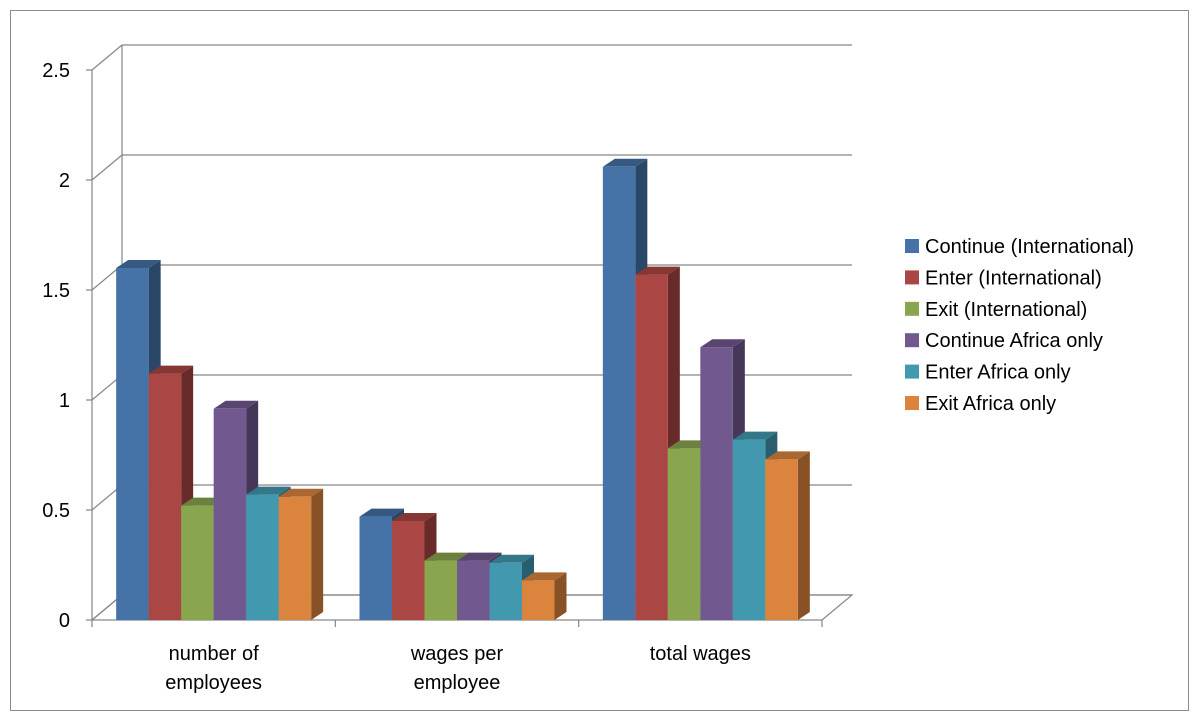  I want to click on legend-label: Enter Africa only, so click(998, 373).